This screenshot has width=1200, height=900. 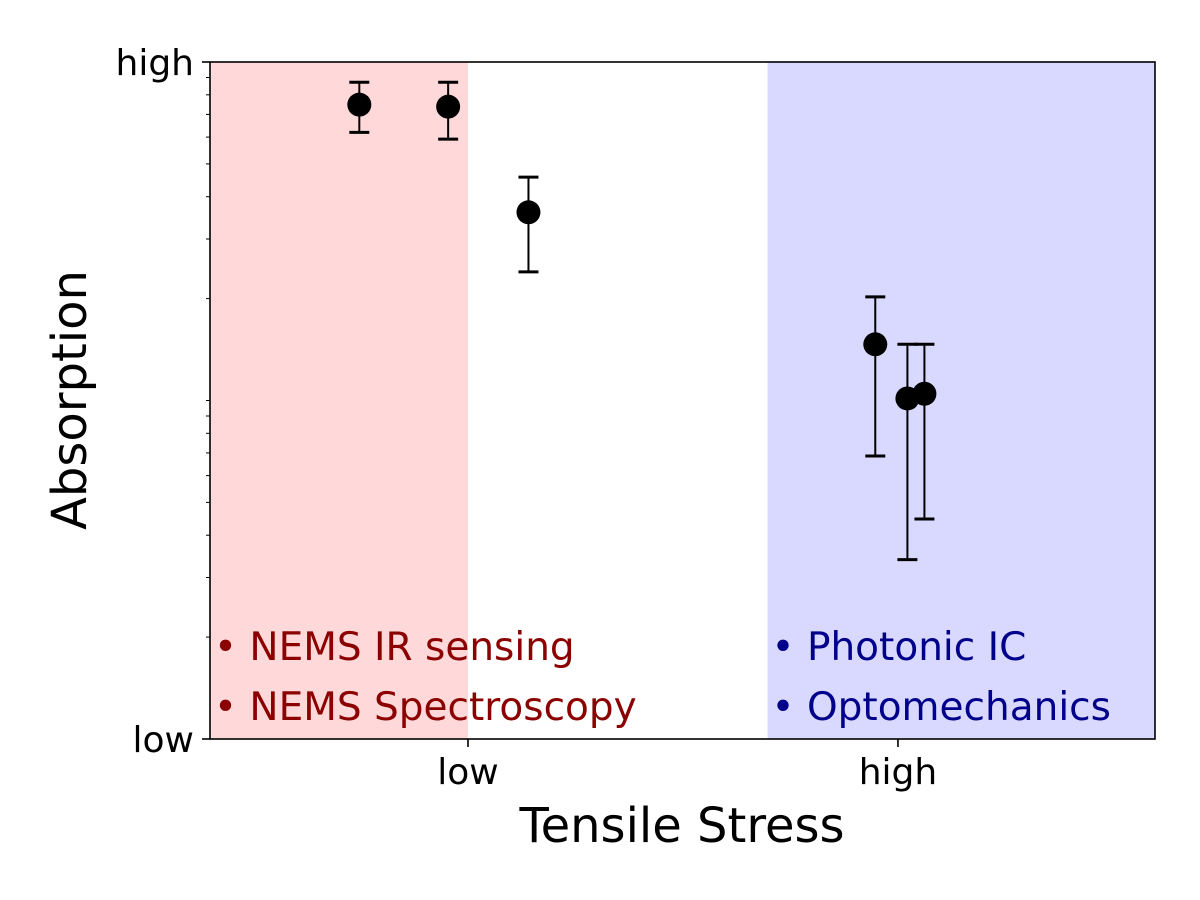 I want to click on y-axis-label: Absorption, so click(x=70, y=400).